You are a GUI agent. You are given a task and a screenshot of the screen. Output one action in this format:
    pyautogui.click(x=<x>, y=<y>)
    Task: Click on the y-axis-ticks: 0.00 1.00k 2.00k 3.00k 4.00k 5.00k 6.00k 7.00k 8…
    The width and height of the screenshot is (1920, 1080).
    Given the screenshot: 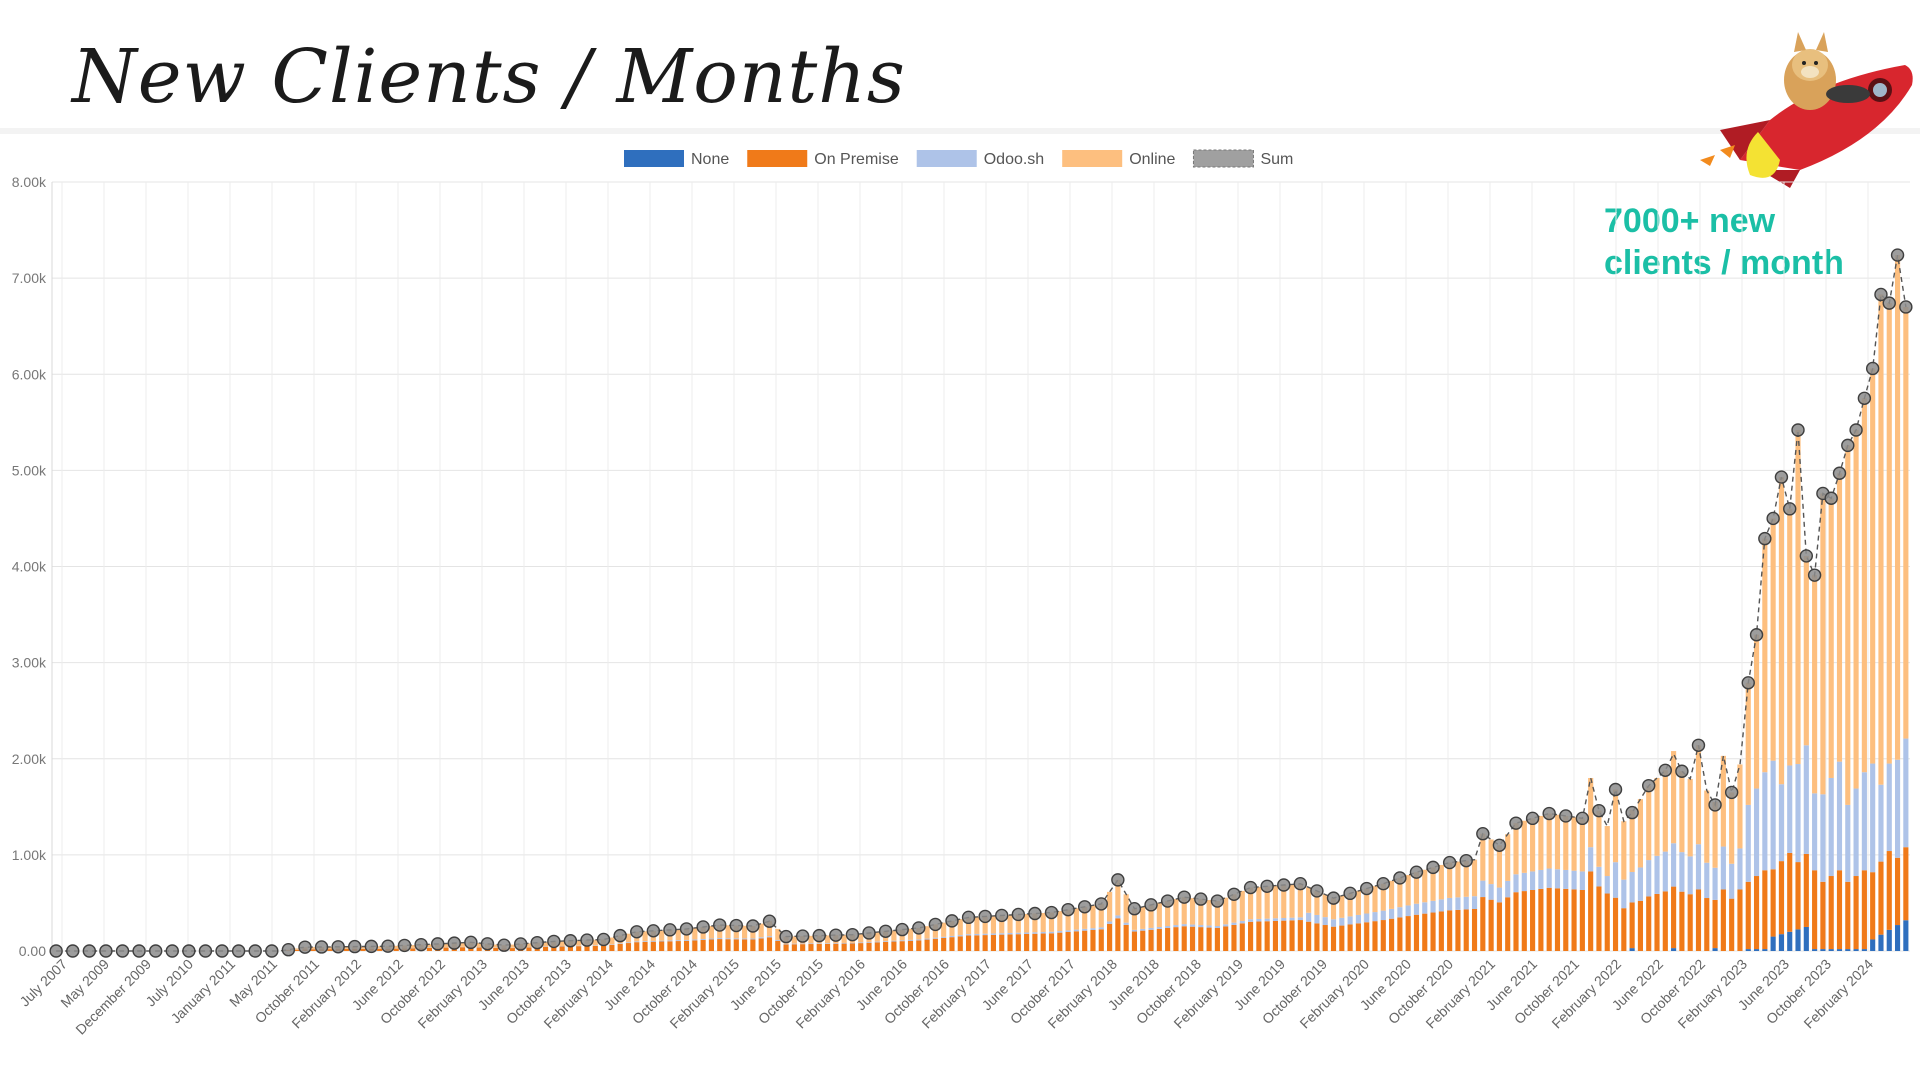 What is the action you would take?
    pyautogui.click(x=29, y=566)
    